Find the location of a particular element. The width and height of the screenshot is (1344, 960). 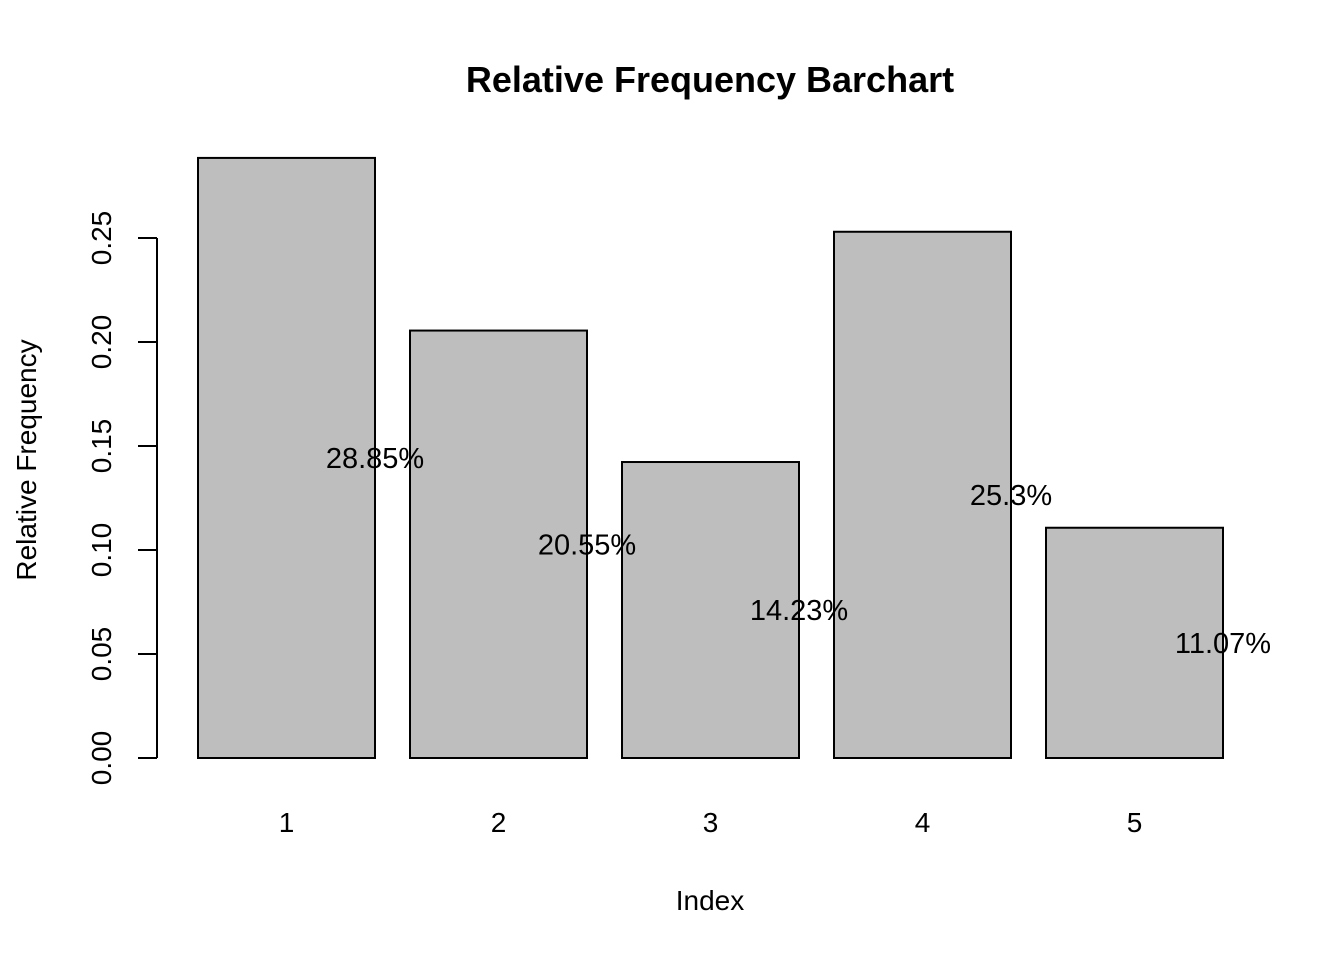

y-tick-label: 0.25 is located at coordinates (101, 238).